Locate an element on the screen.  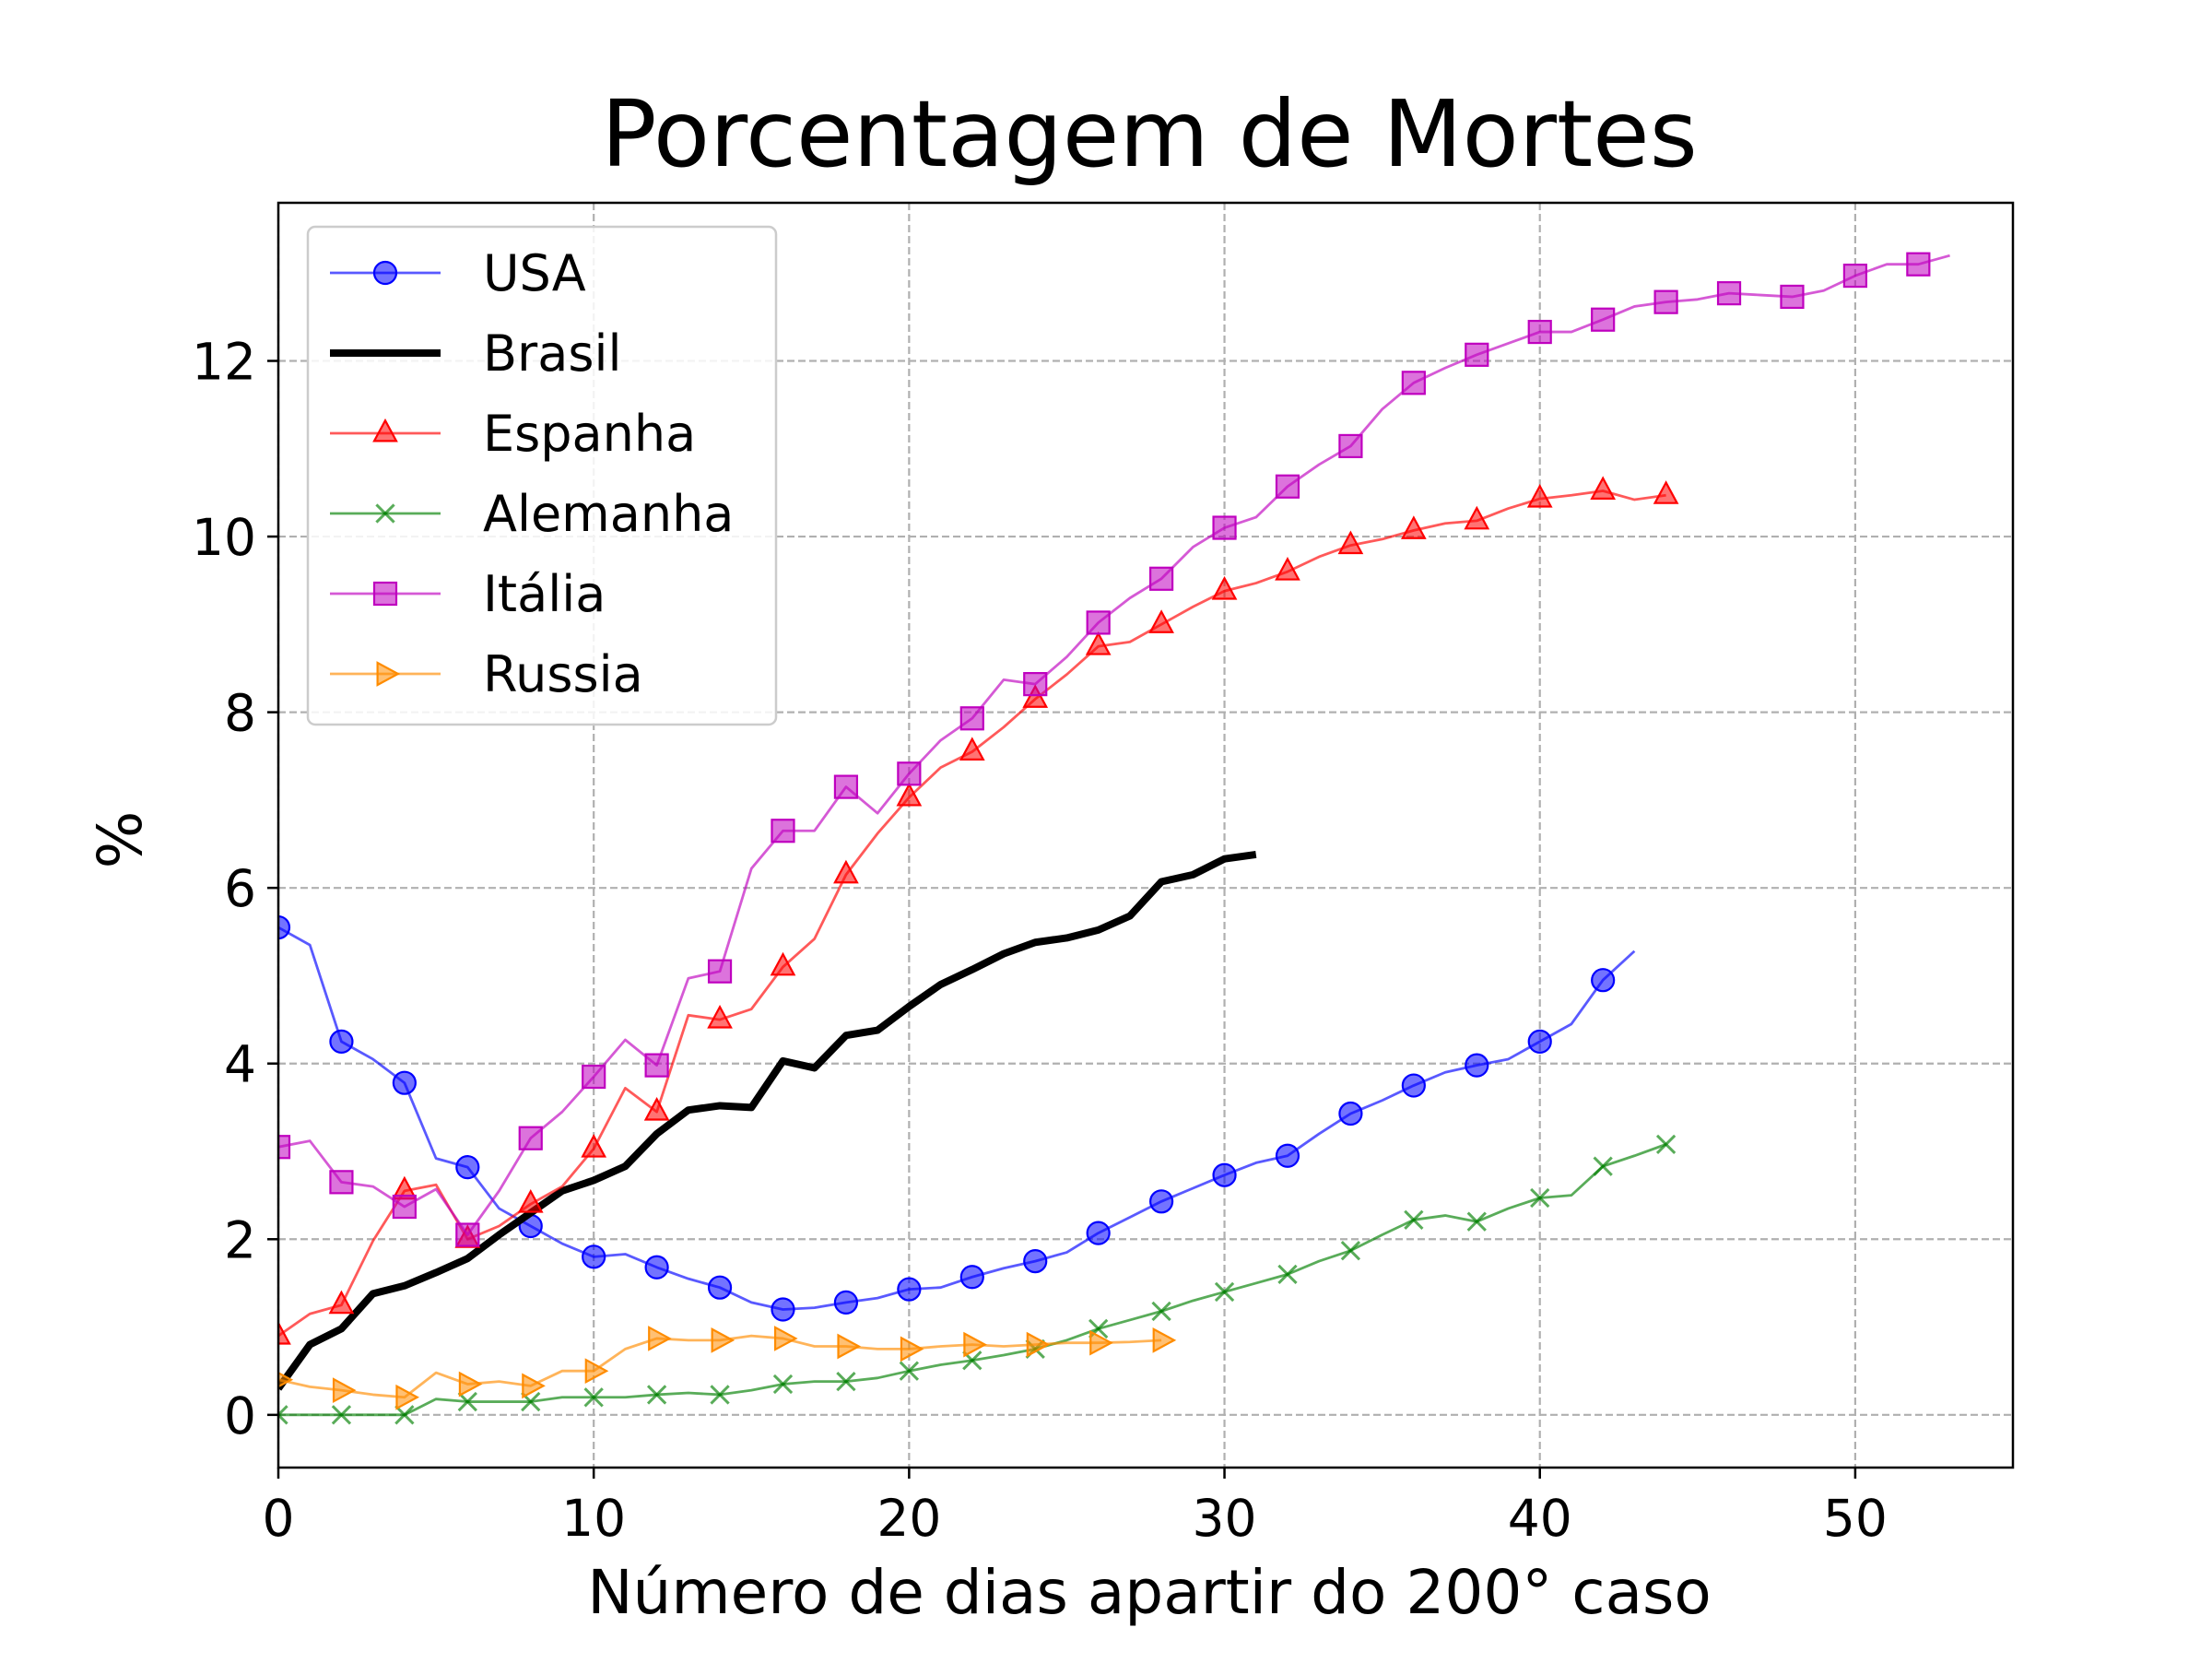
y-tick-label: 4 is located at coordinates (240, 1064).